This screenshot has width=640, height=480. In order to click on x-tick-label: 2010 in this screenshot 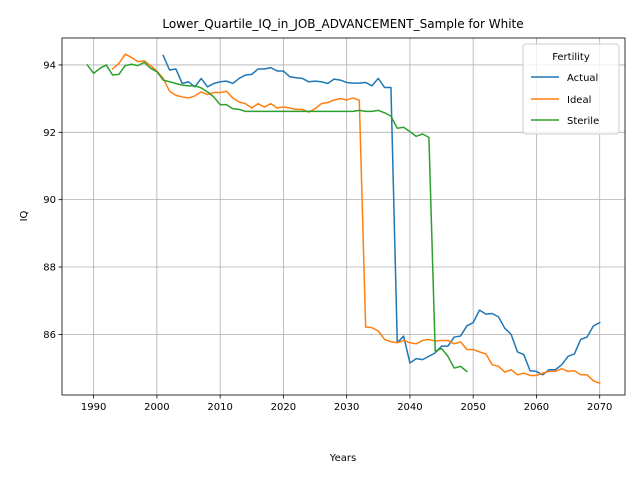, I will do `click(219, 407)`.